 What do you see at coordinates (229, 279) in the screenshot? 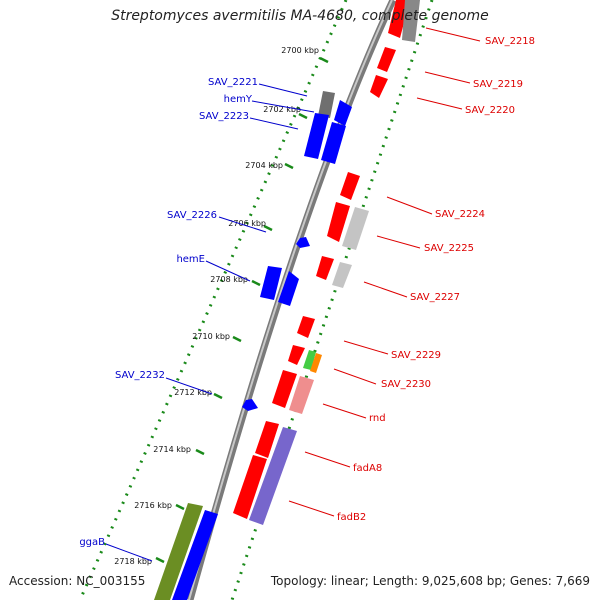
I see `tick-label: 2708 kbp` at bounding box center [229, 279].